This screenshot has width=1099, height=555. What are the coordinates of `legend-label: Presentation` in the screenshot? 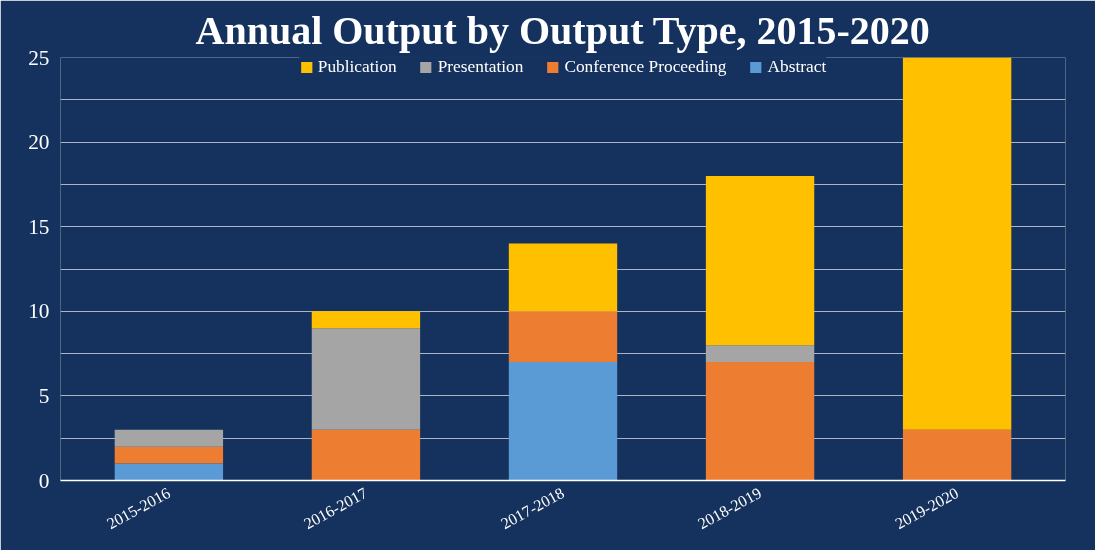 It's located at (480, 67).